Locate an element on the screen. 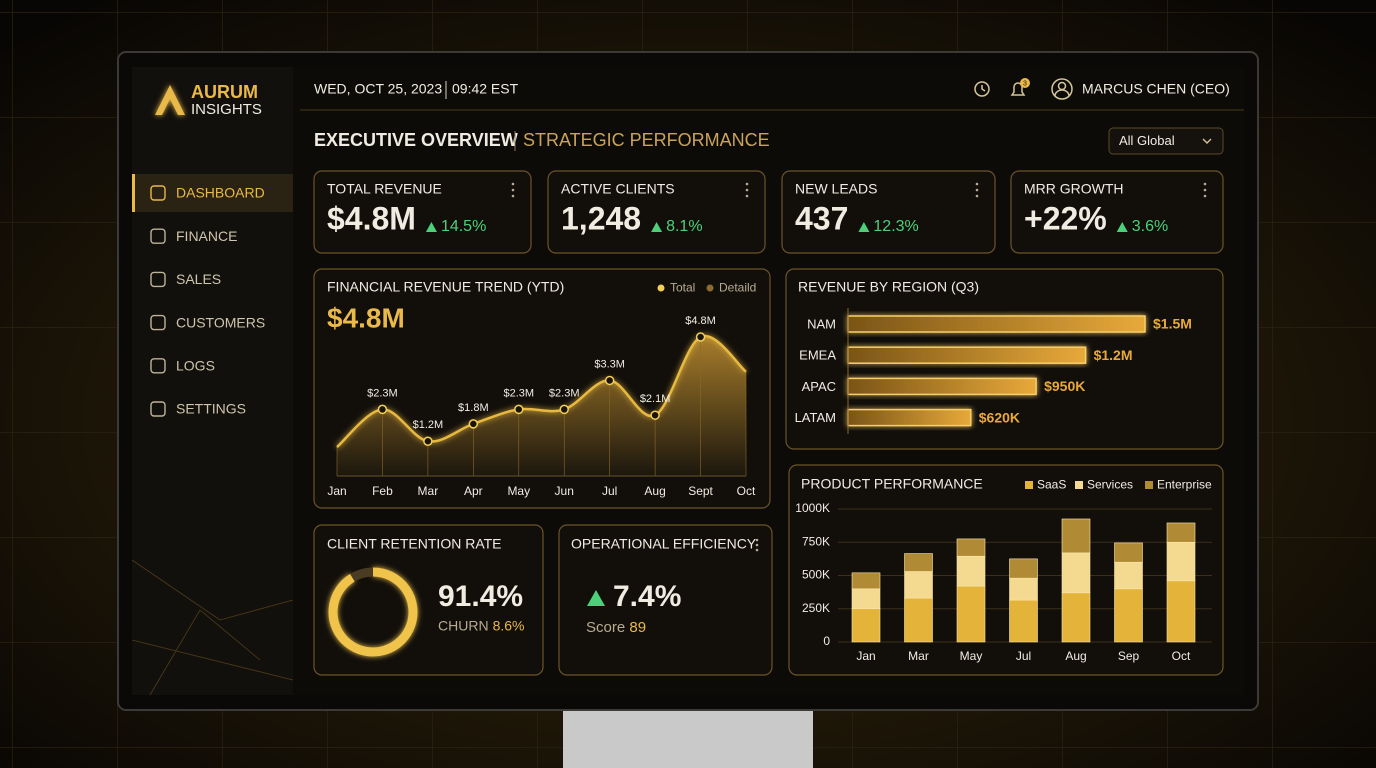  x-tick-label: Jun is located at coordinates (564, 491).